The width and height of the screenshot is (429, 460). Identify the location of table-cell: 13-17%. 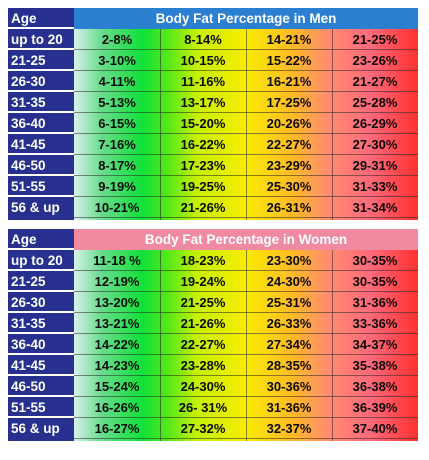
(203, 102).